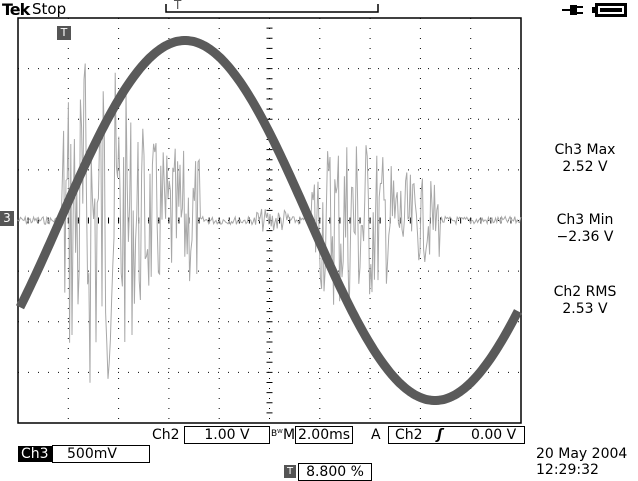  Describe the element at coordinates (585, 237) in the screenshot. I see `ch3-min-value: −2.36 V` at that location.